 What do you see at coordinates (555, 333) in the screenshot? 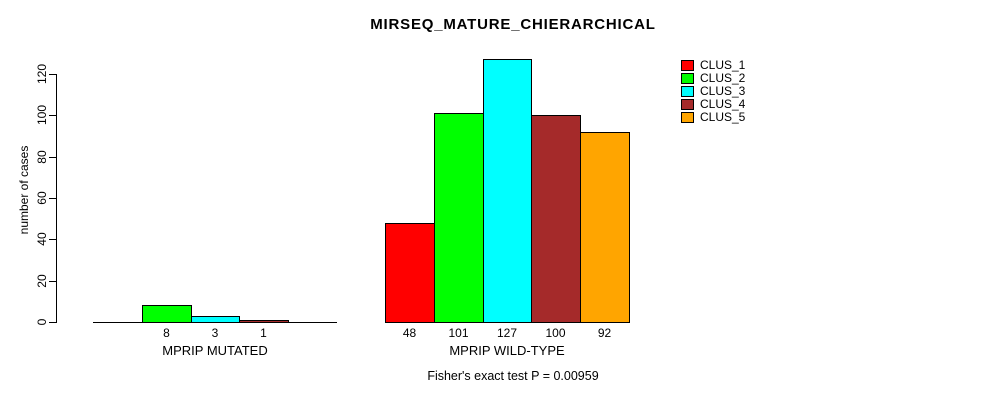
I see `bar-value-label: 100` at bounding box center [555, 333].